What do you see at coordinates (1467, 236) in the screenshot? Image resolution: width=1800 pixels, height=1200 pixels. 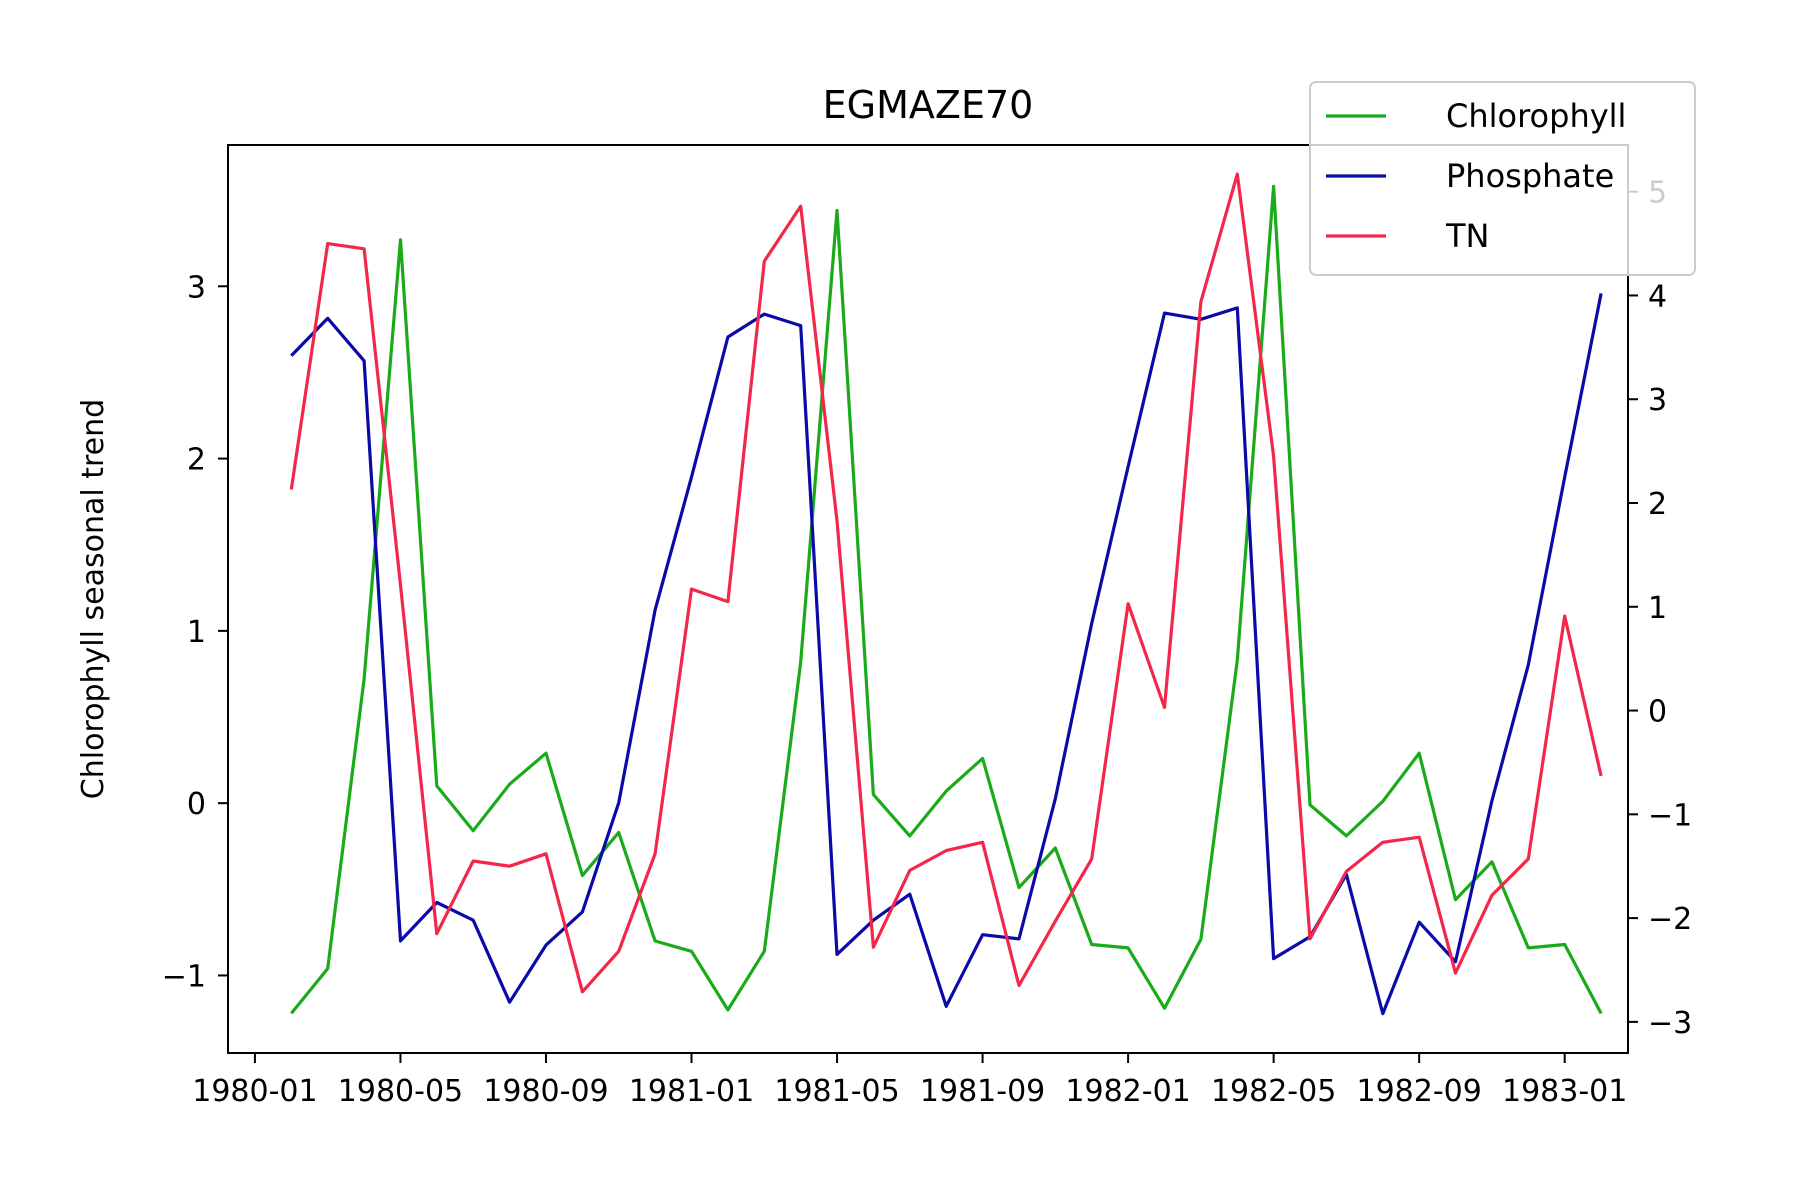 I see `legend-label: TN` at bounding box center [1467, 236].